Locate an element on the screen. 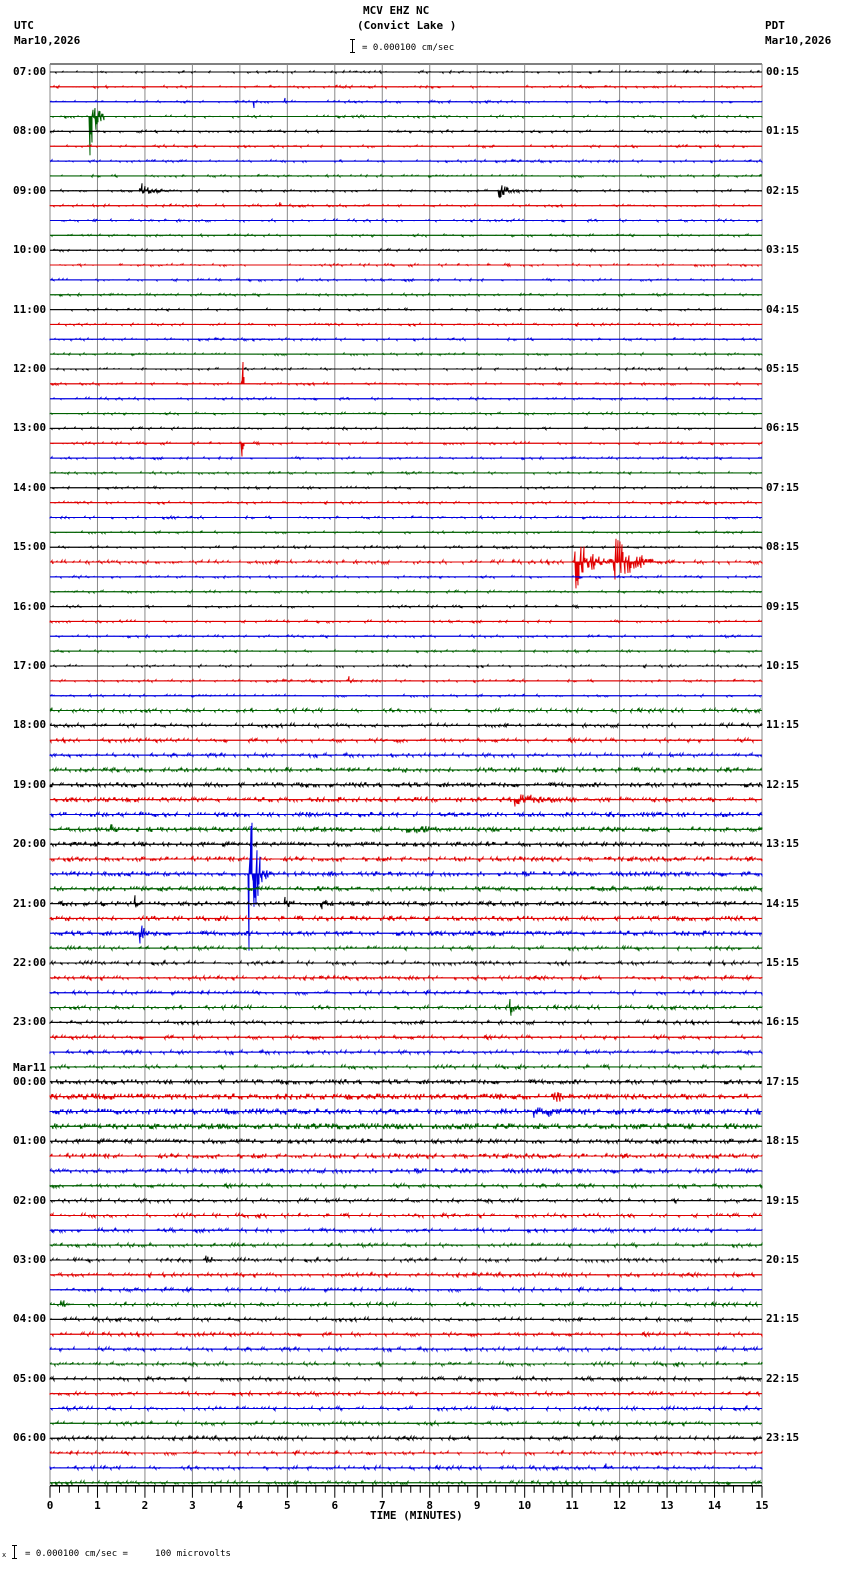  utc-time-label: 08:00 is located at coordinates (30, 131).